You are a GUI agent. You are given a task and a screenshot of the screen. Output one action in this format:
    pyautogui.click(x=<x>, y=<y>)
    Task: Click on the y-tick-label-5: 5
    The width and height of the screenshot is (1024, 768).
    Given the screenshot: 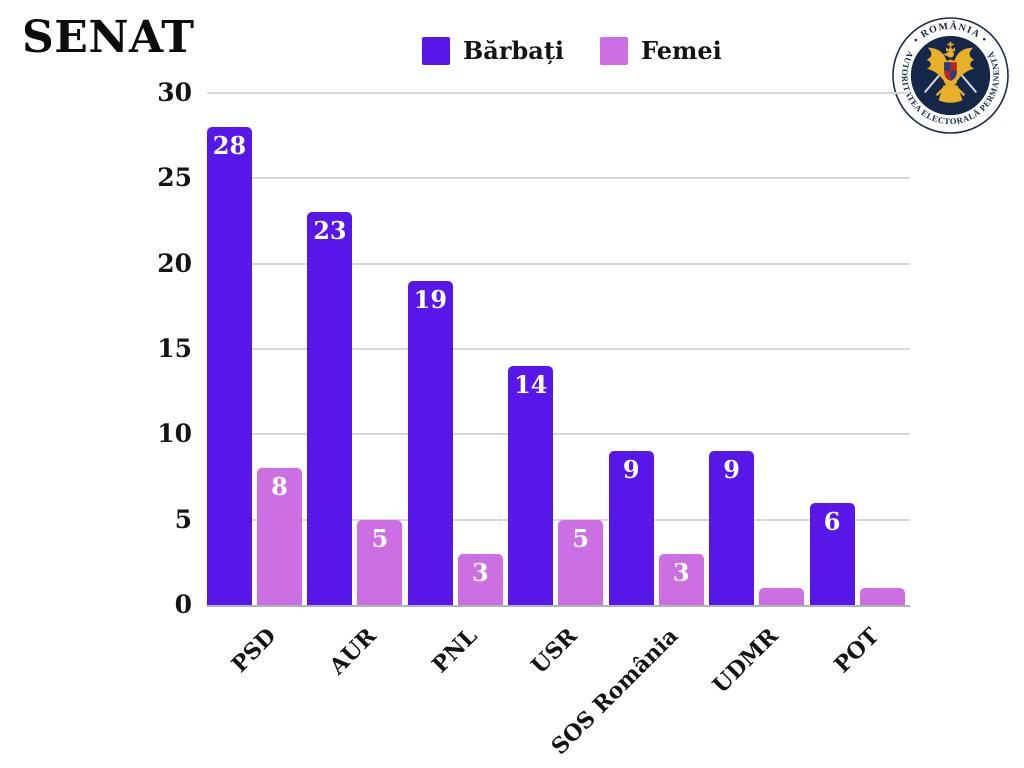 What is the action you would take?
    pyautogui.click(x=183, y=519)
    